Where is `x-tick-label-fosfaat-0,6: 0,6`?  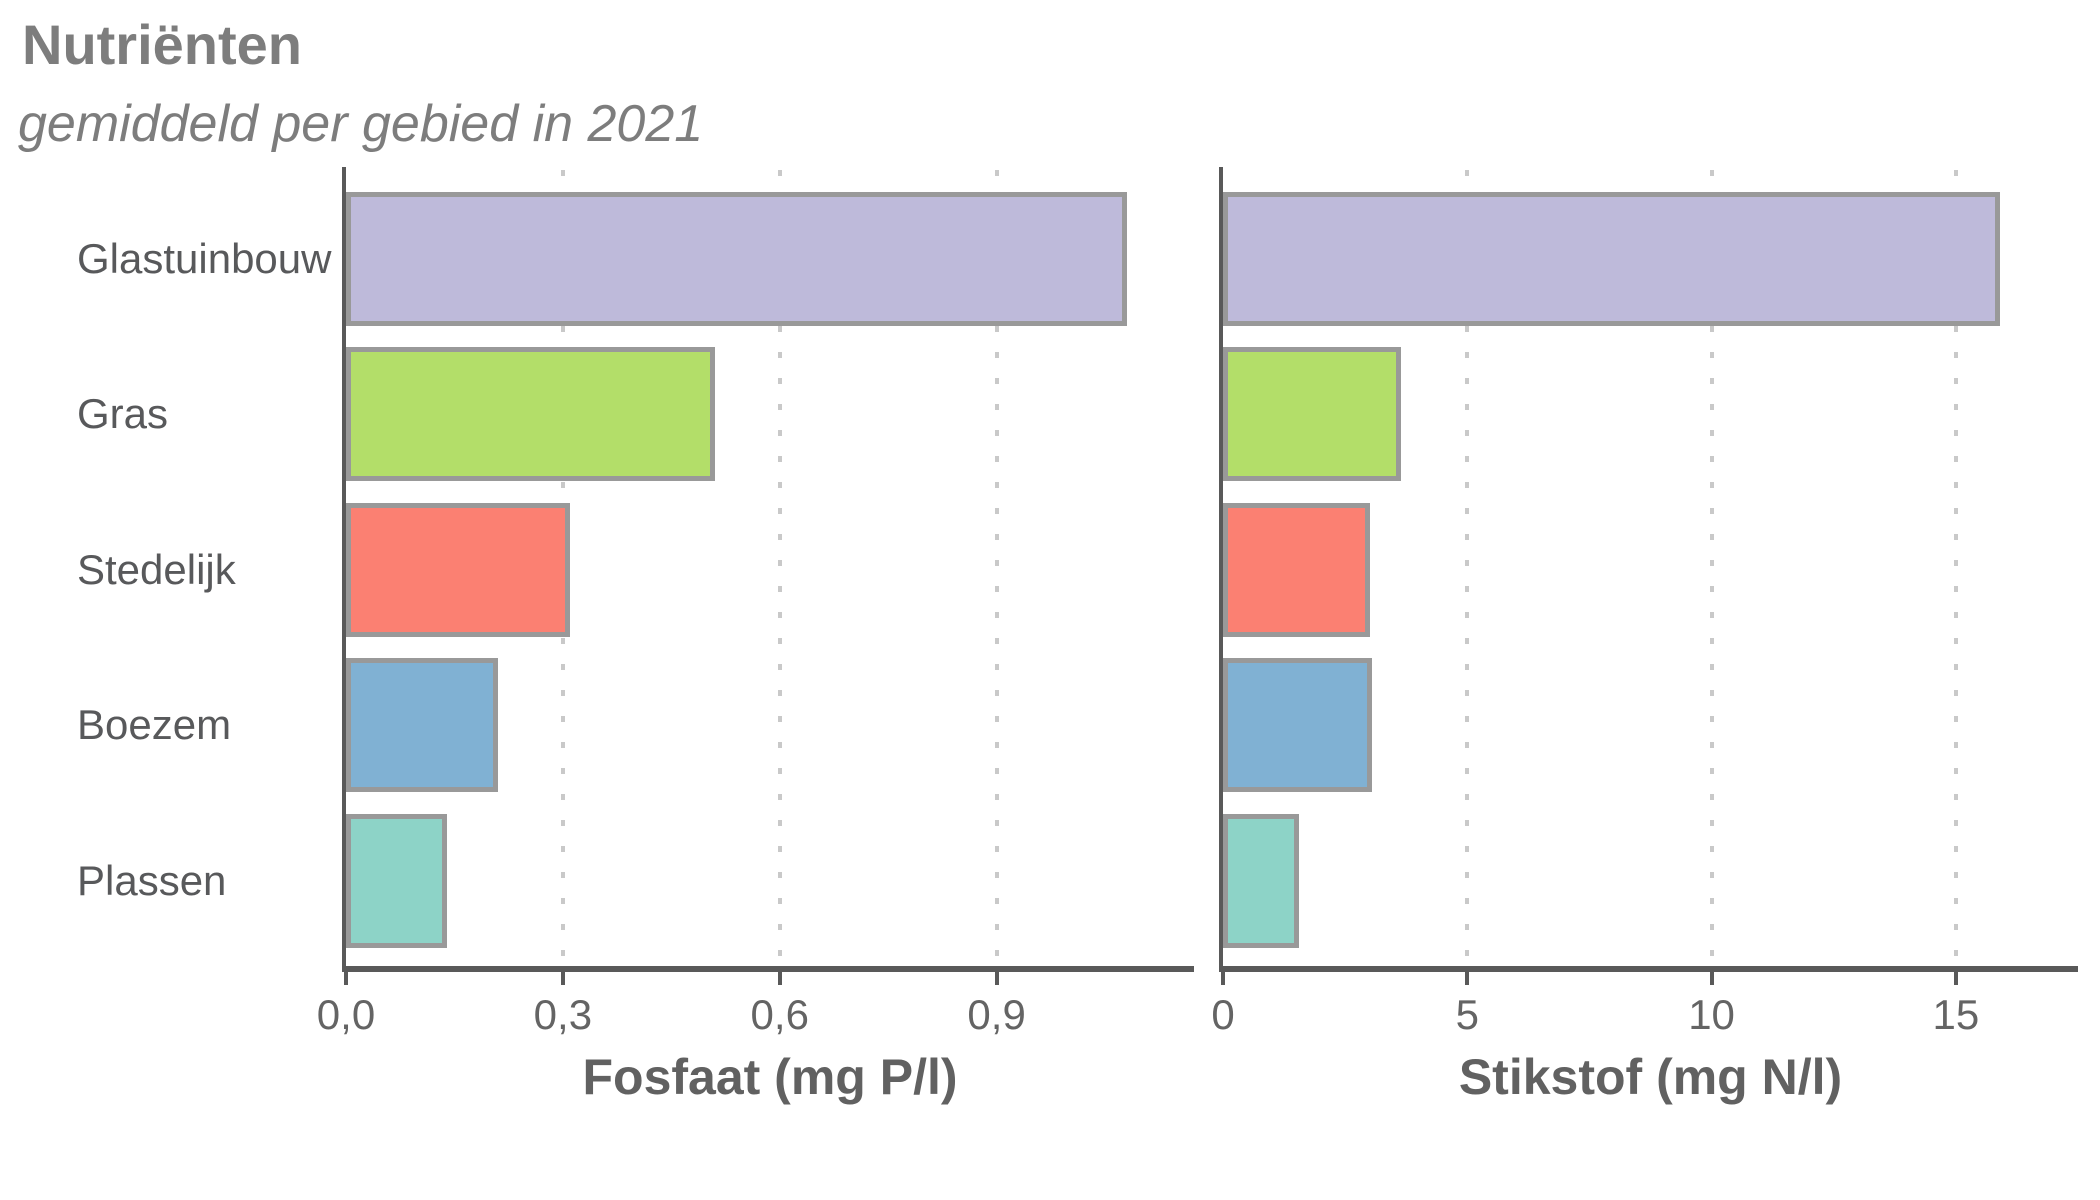
x-tick-label-fosfaat-0,6: 0,6 is located at coordinates (779, 1014).